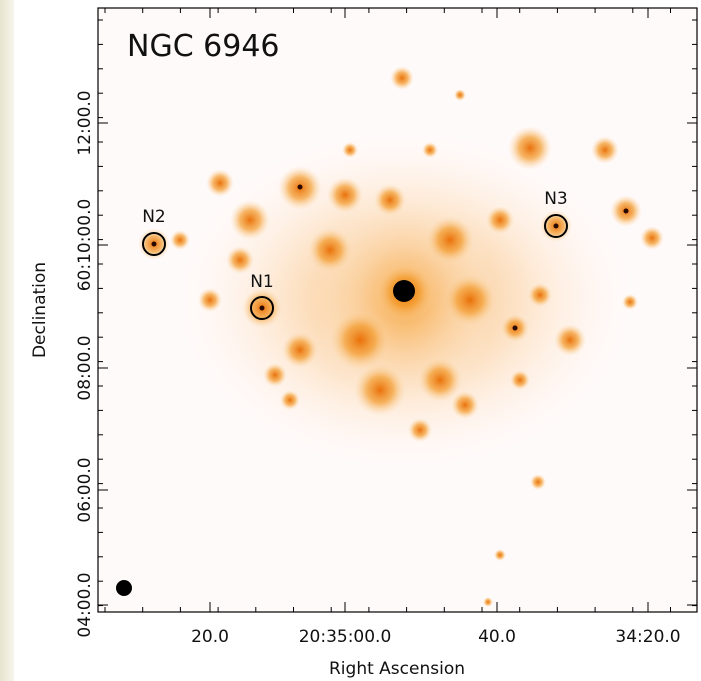  What do you see at coordinates (85, 604) in the screenshot?
I see `y-tick-label: 04:00.0` at bounding box center [85, 604].